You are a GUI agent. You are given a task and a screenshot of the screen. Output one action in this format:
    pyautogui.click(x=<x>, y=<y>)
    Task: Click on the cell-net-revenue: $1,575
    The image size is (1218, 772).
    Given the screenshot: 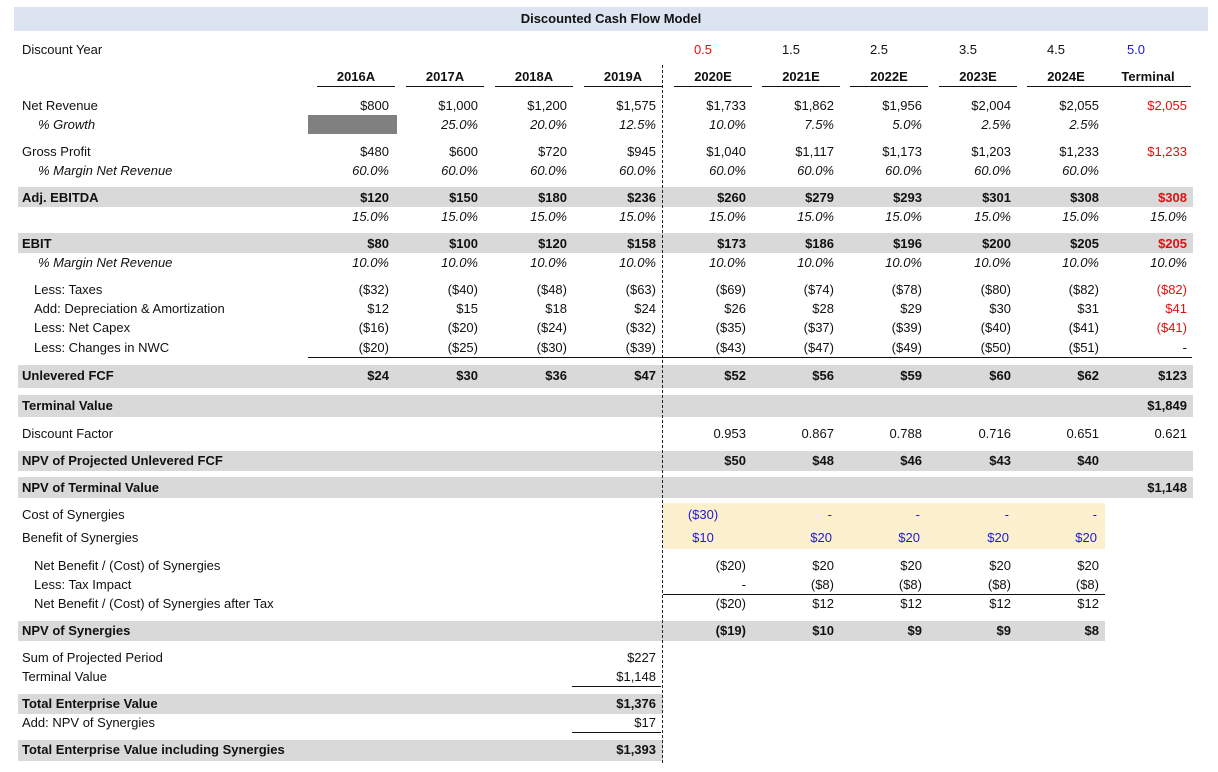 What is the action you would take?
    pyautogui.click(x=636, y=105)
    